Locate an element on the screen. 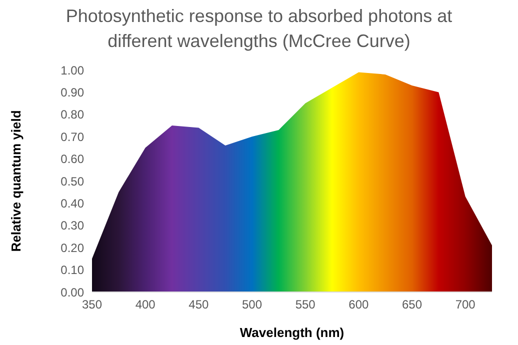 Image resolution: width=518 pixels, height=345 pixels. x-tick-label: 700 is located at coordinates (465, 305).